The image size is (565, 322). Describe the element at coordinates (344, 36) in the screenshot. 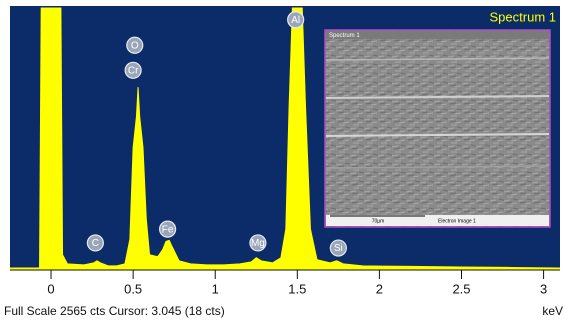

I see `inset-title: Spectrum 1` at that location.